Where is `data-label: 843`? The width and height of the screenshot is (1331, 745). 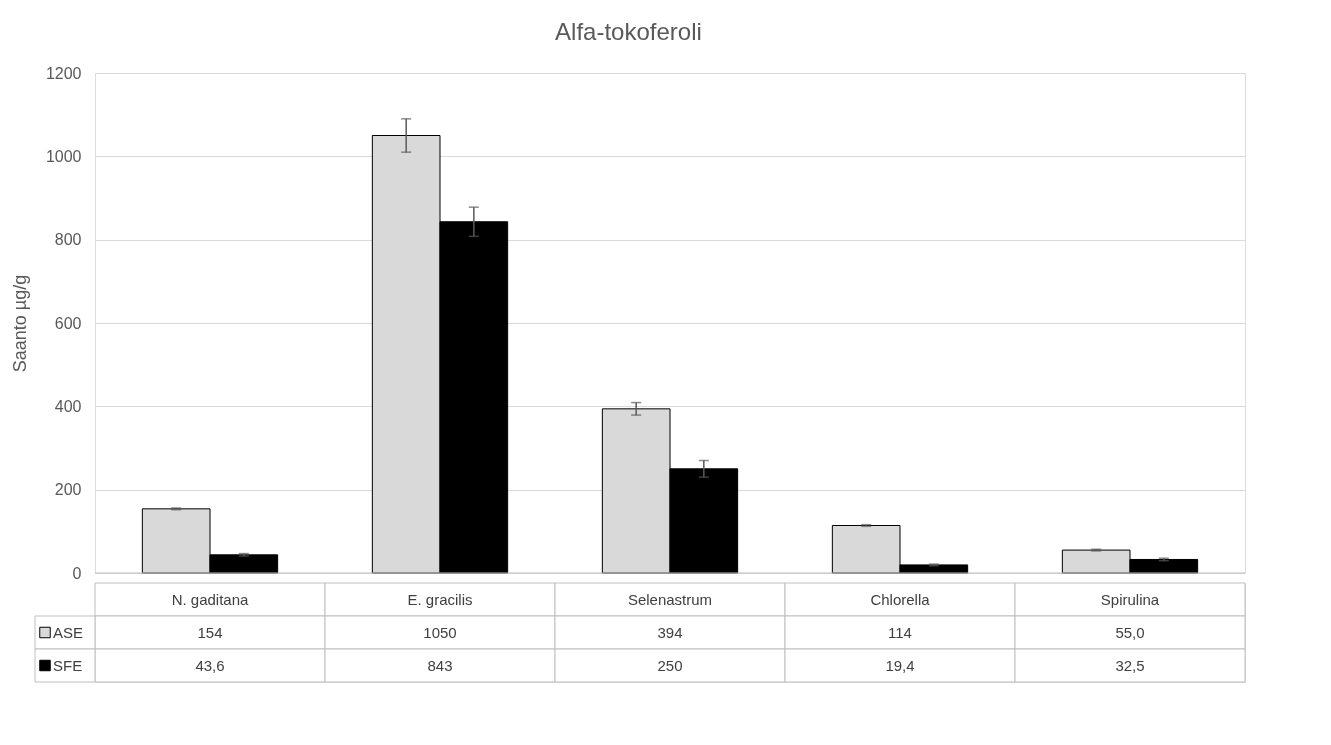
data-label: 843 is located at coordinates (440, 665).